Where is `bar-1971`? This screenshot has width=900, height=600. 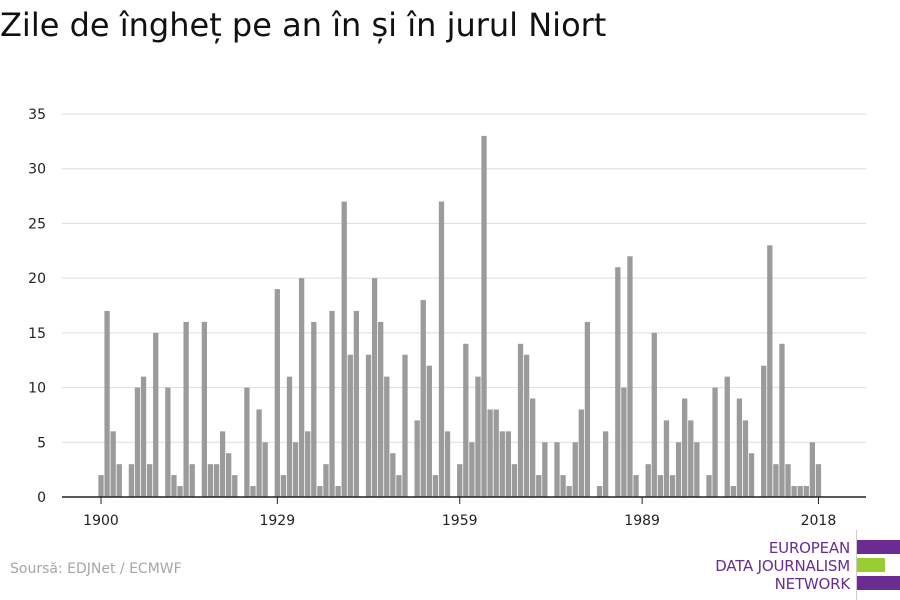
bar-1971 is located at coordinates (533, 447).